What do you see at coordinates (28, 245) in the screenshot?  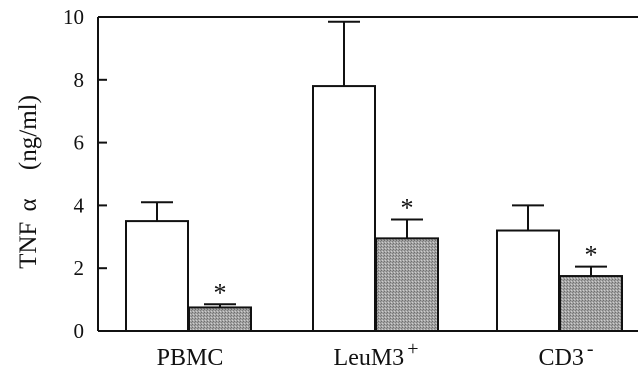 I see `y-axis-label-part: TNF` at bounding box center [28, 245].